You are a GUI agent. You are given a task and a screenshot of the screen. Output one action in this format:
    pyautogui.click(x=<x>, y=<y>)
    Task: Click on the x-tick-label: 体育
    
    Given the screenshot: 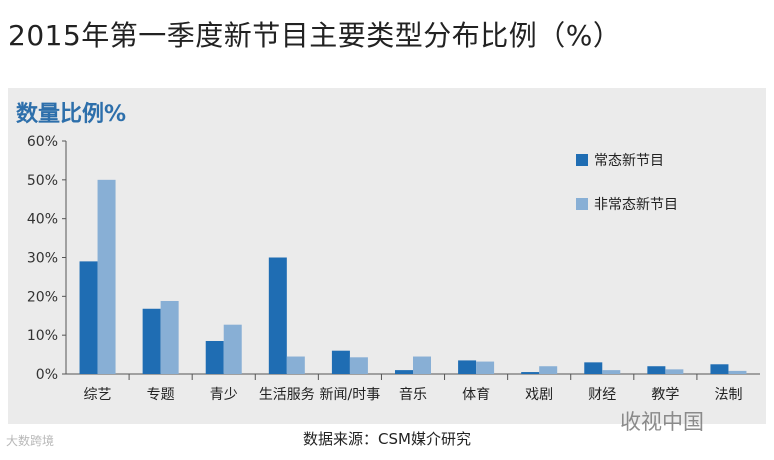 What is the action you would take?
    pyautogui.click(x=476, y=395)
    